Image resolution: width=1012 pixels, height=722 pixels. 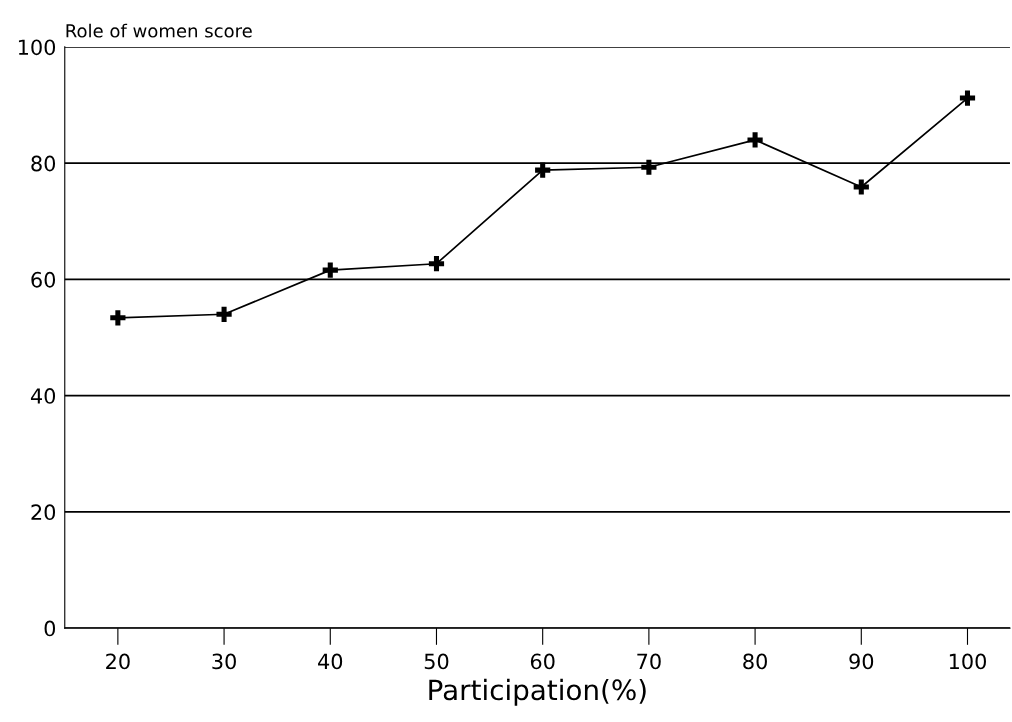 I want to click on y-tick-label: 0, so click(x=50, y=628).